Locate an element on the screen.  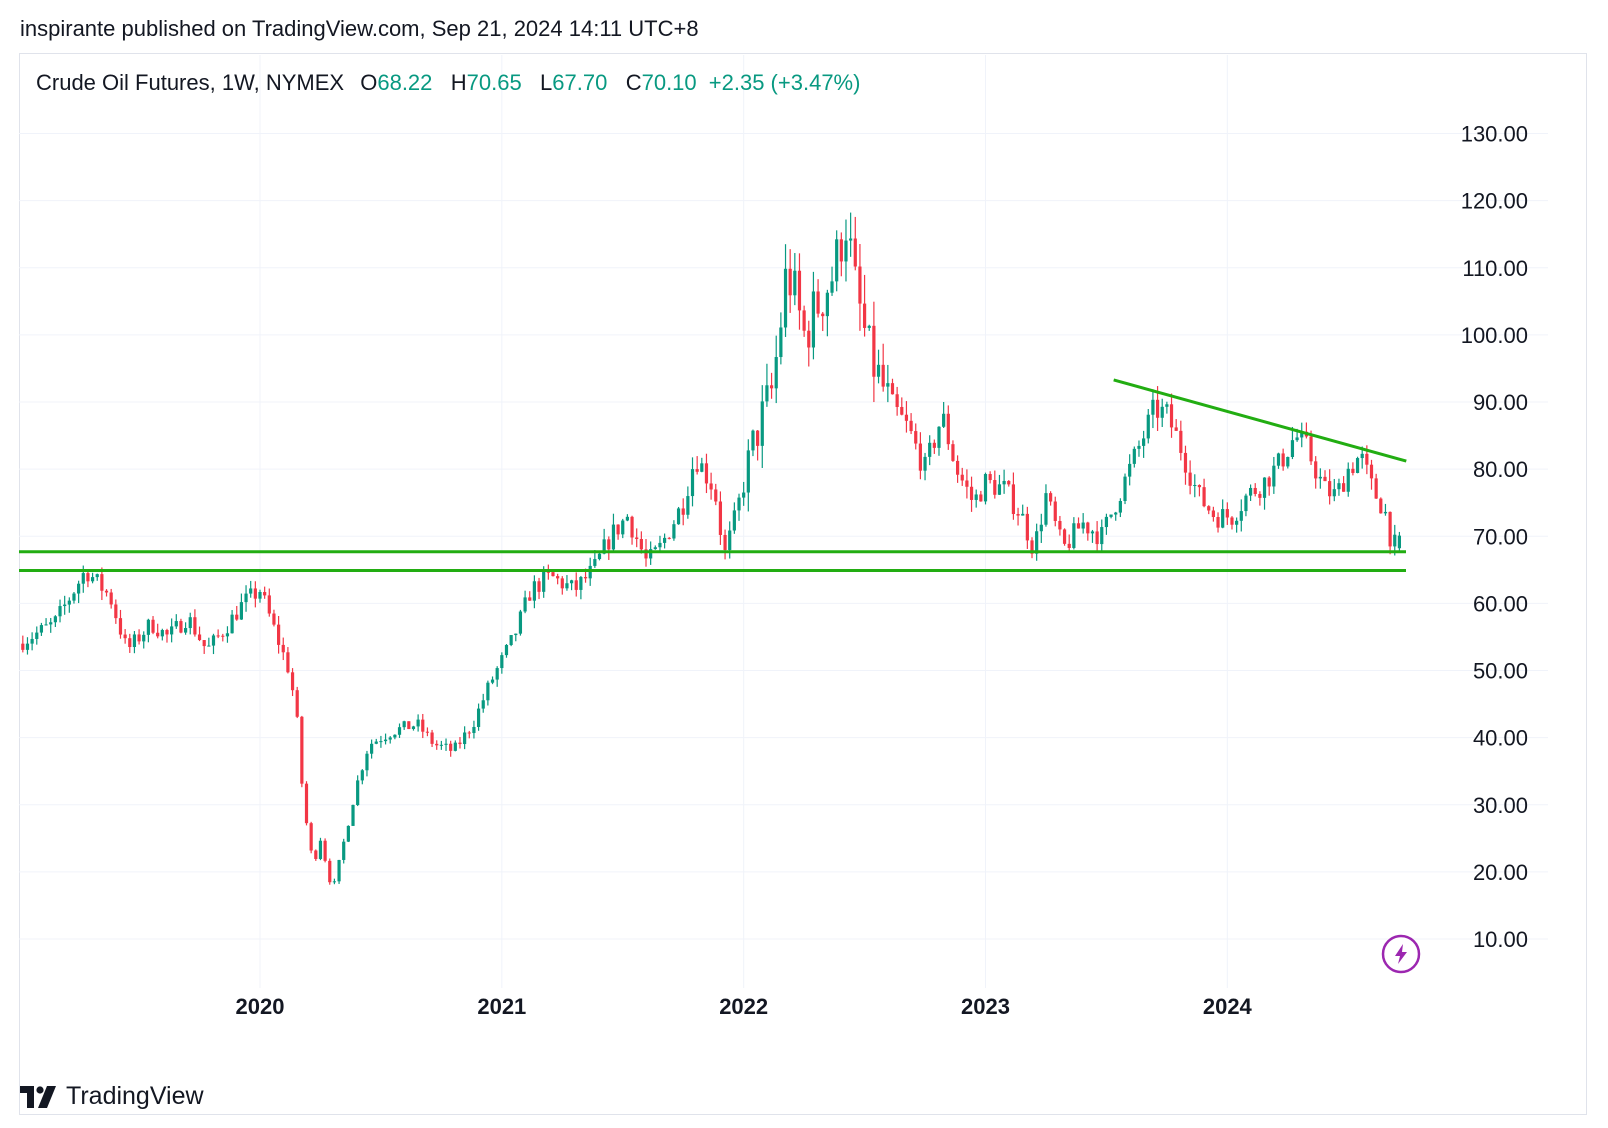
close-value: 70.10 is located at coordinates (669, 82).